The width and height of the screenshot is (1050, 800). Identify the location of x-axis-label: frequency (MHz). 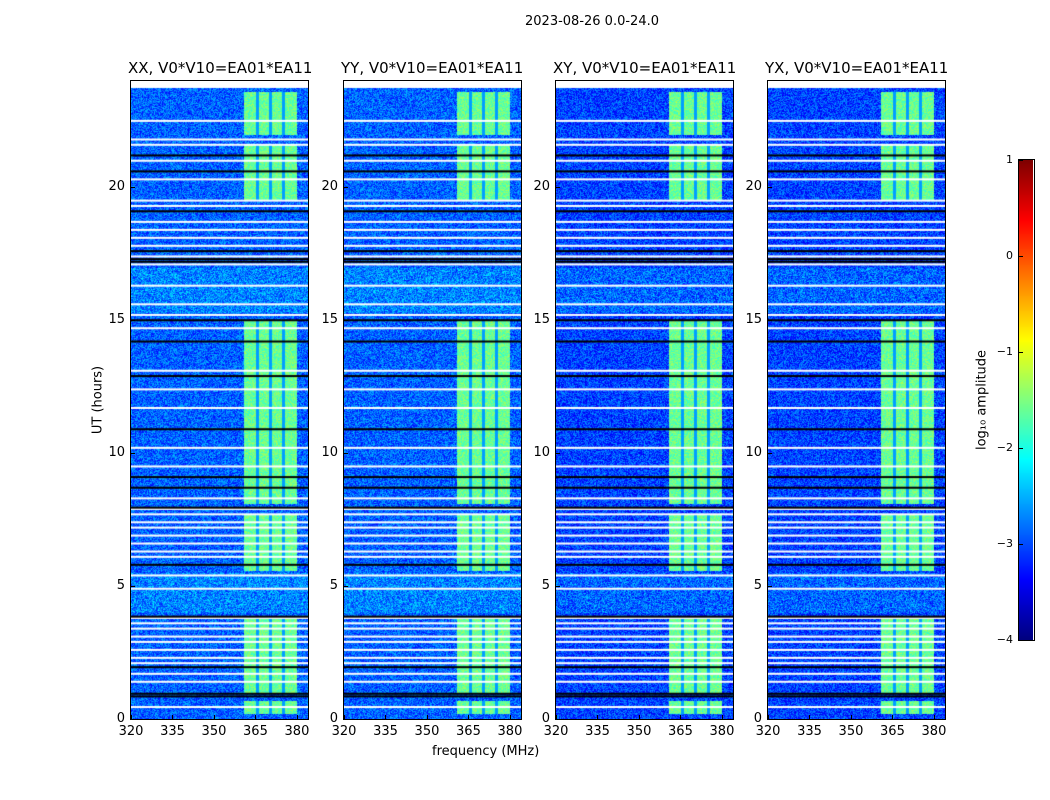
(486, 751).